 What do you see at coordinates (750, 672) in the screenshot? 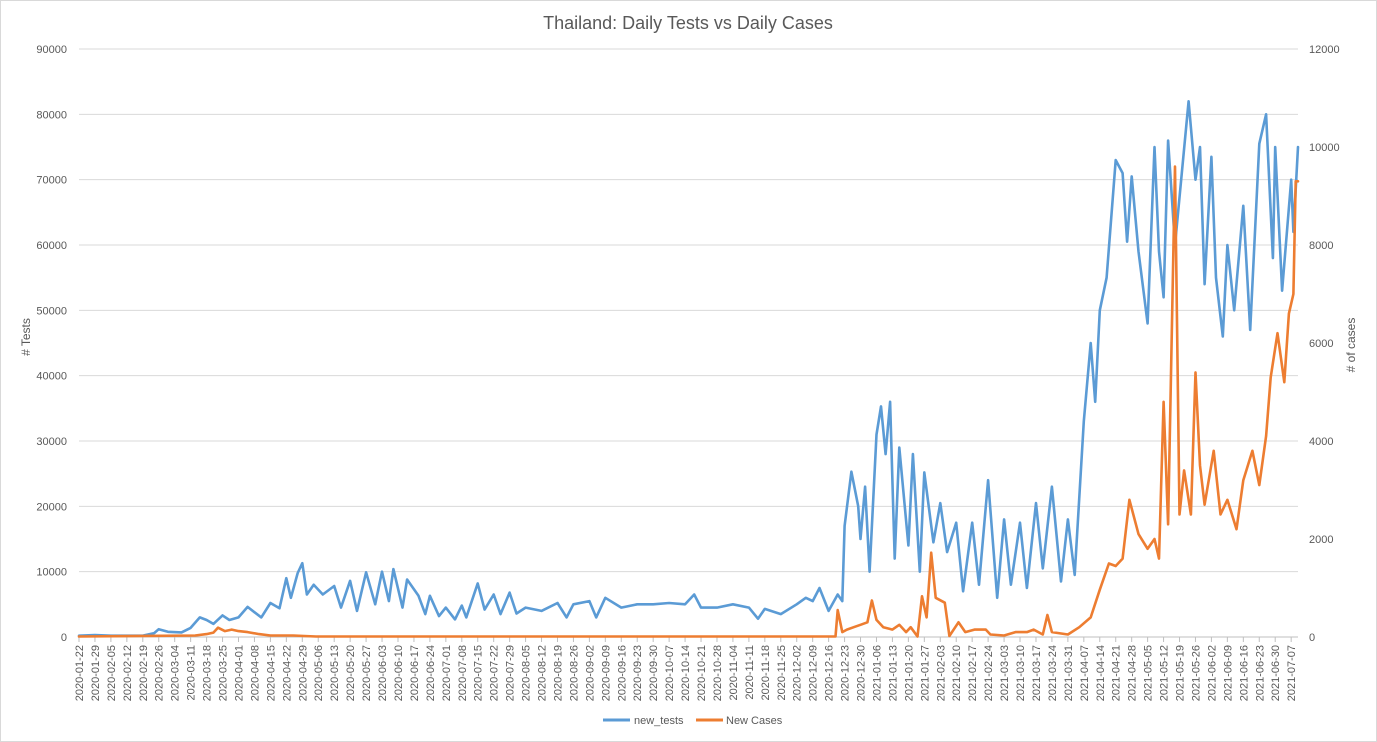
I see `x-tick-label: 2020-11-11` at bounding box center [750, 672].